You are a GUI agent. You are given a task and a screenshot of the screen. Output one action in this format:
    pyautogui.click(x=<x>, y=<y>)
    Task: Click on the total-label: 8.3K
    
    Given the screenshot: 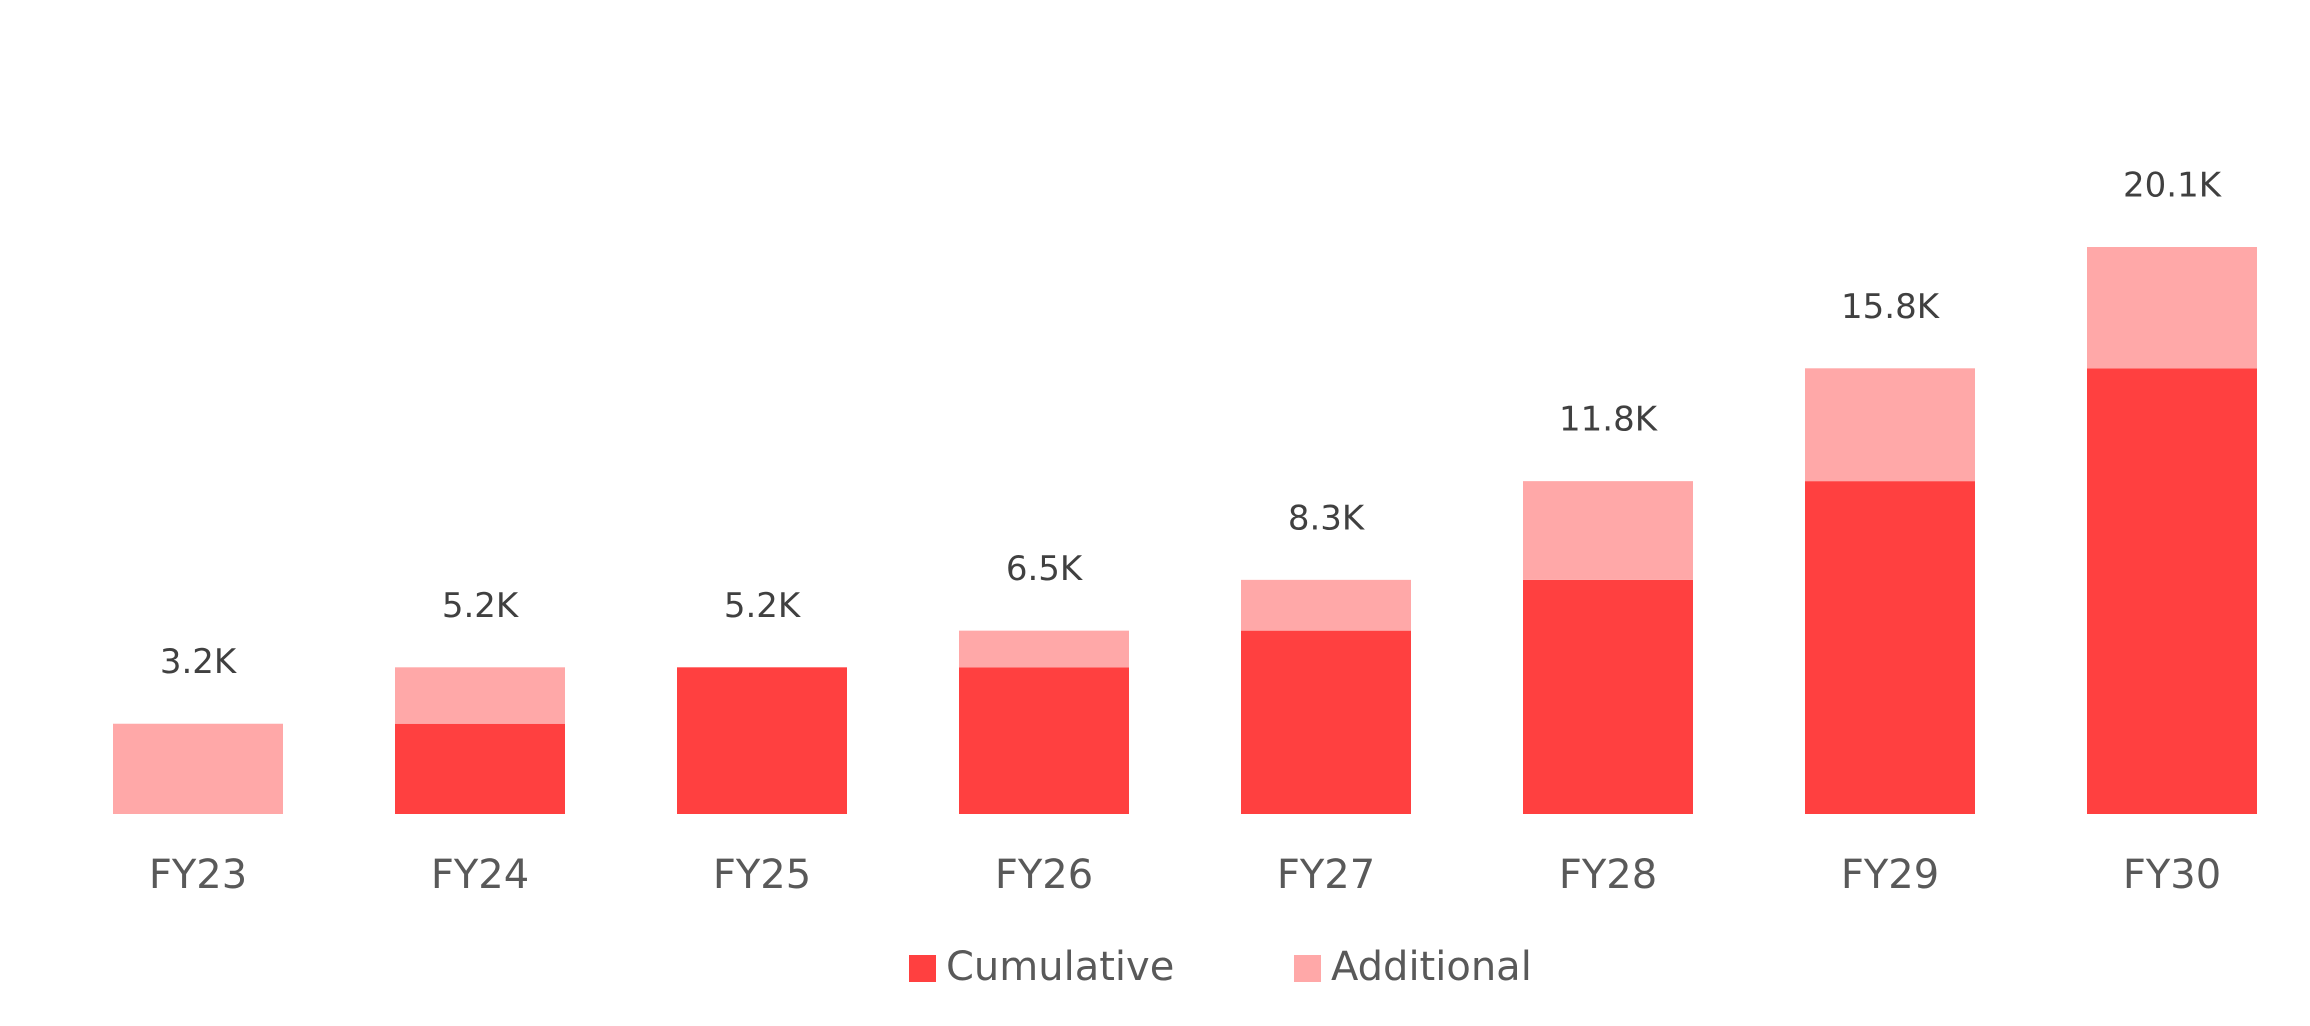 What is the action you would take?
    pyautogui.click(x=1327, y=518)
    